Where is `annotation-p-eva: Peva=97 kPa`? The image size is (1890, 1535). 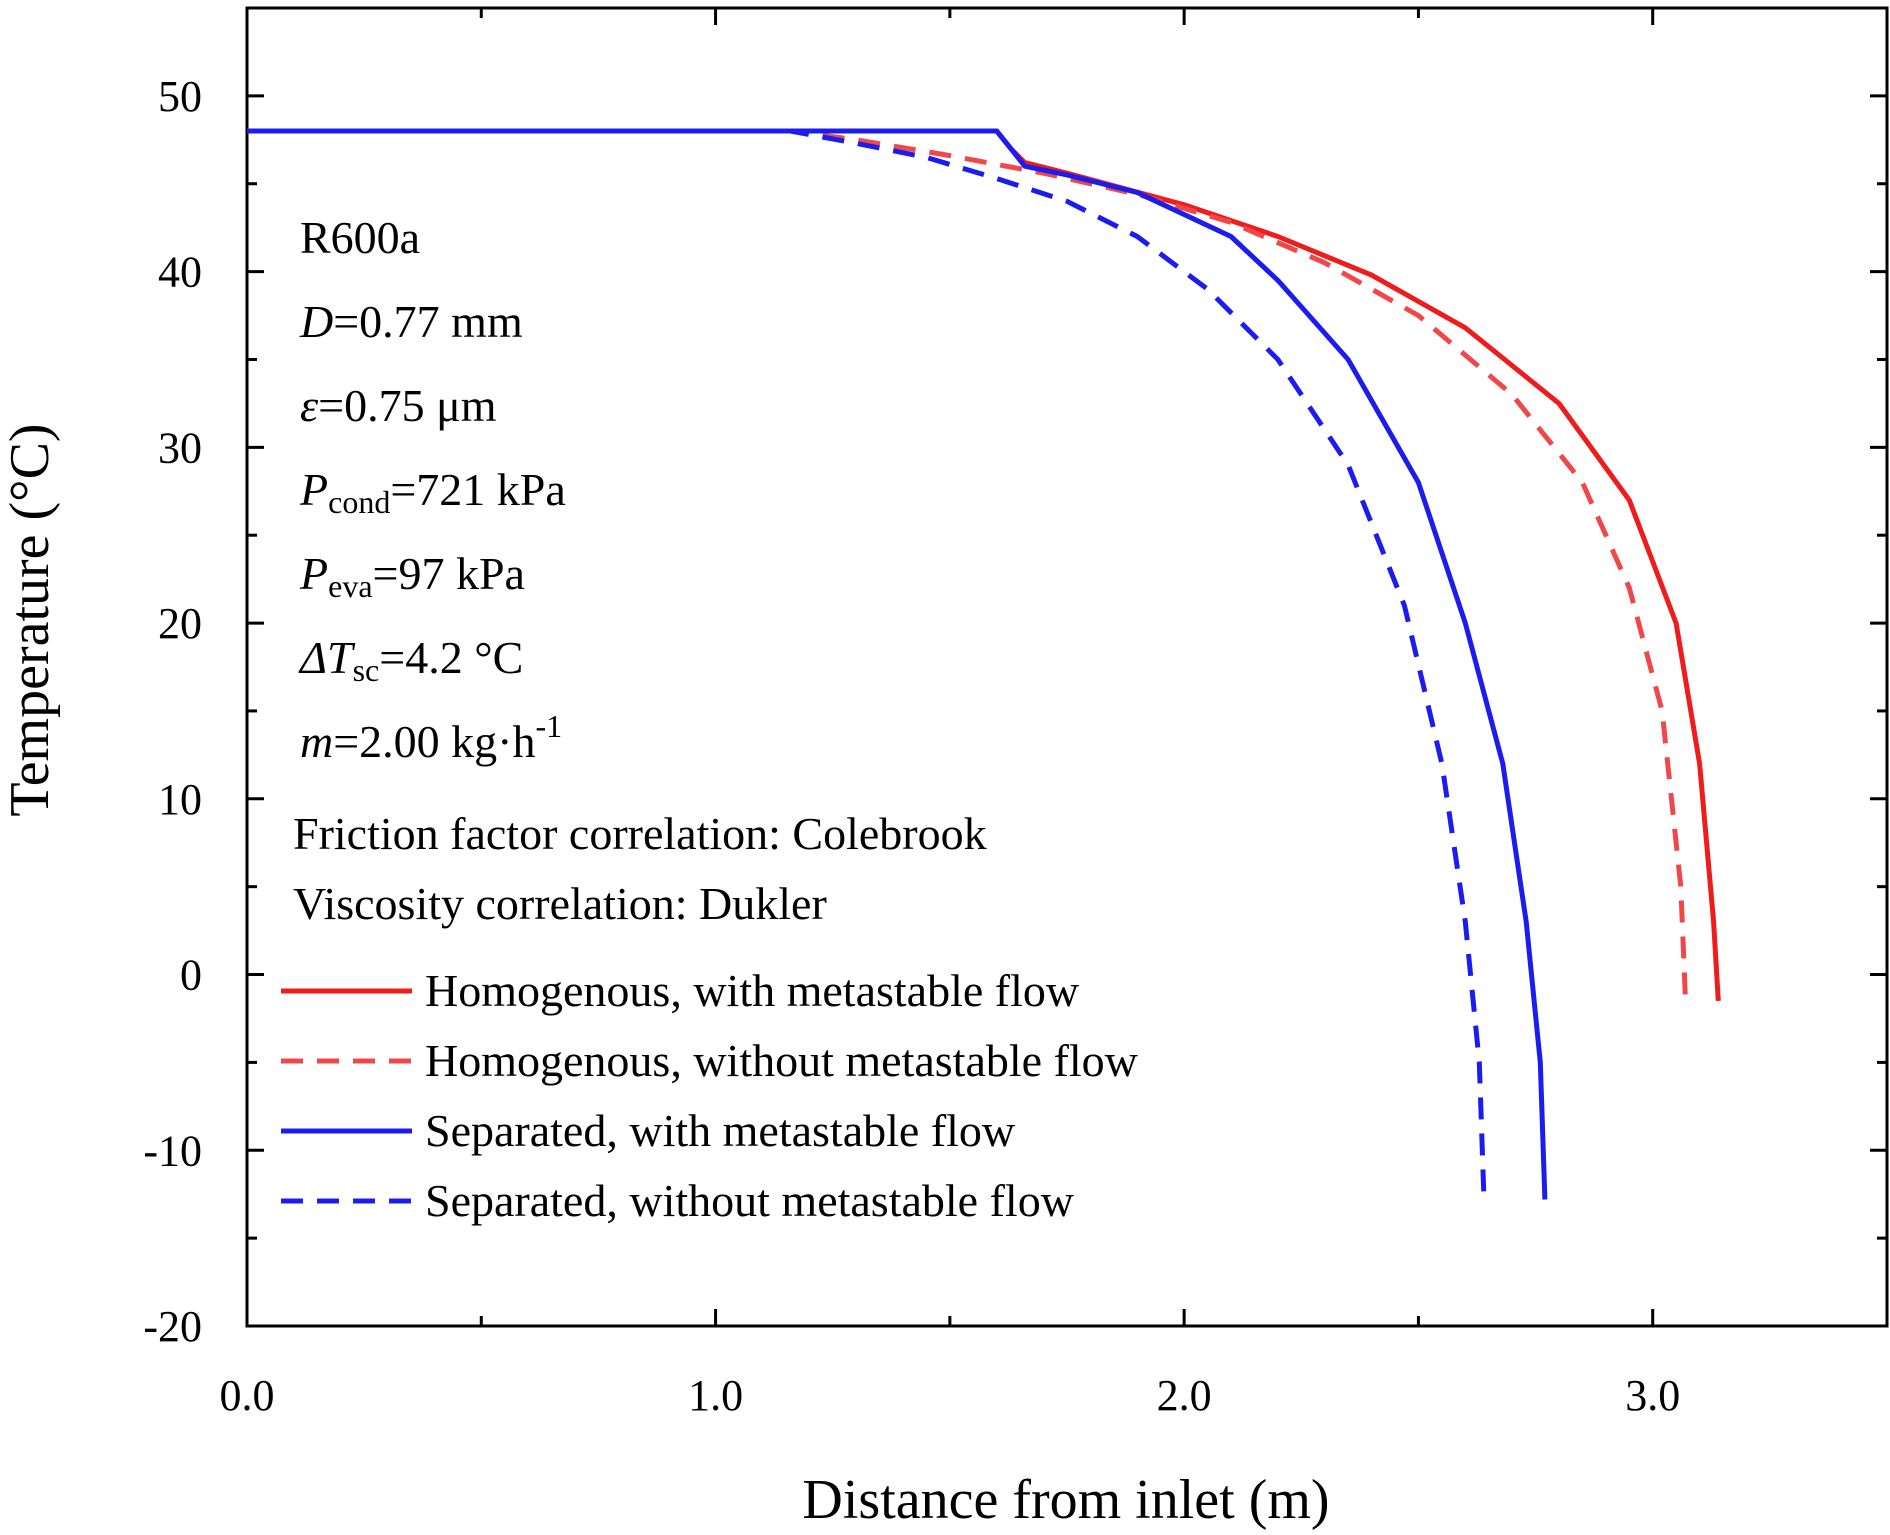
annotation-p-eva: Peva=97 kPa is located at coordinates (412, 576).